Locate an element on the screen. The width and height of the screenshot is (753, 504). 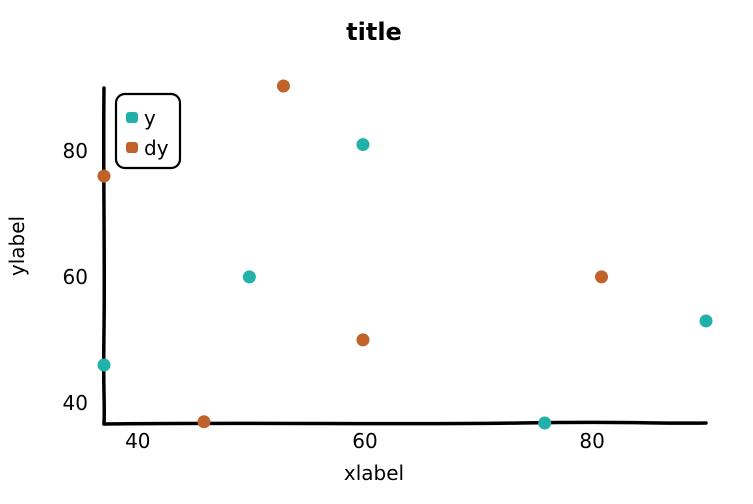
x-tick-label: 60 is located at coordinates (364, 441).